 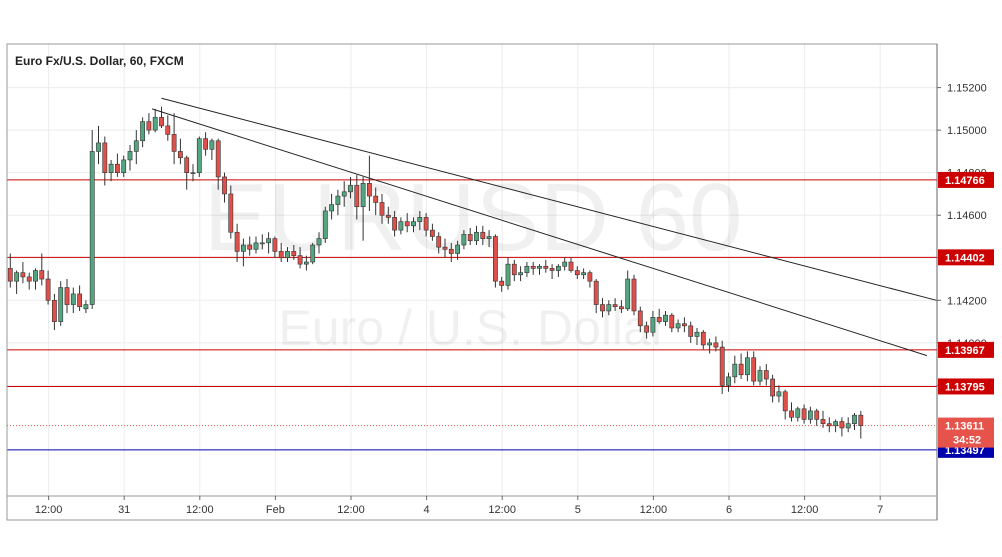 I want to click on price-tag: 1.13967, so click(x=966, y=349).